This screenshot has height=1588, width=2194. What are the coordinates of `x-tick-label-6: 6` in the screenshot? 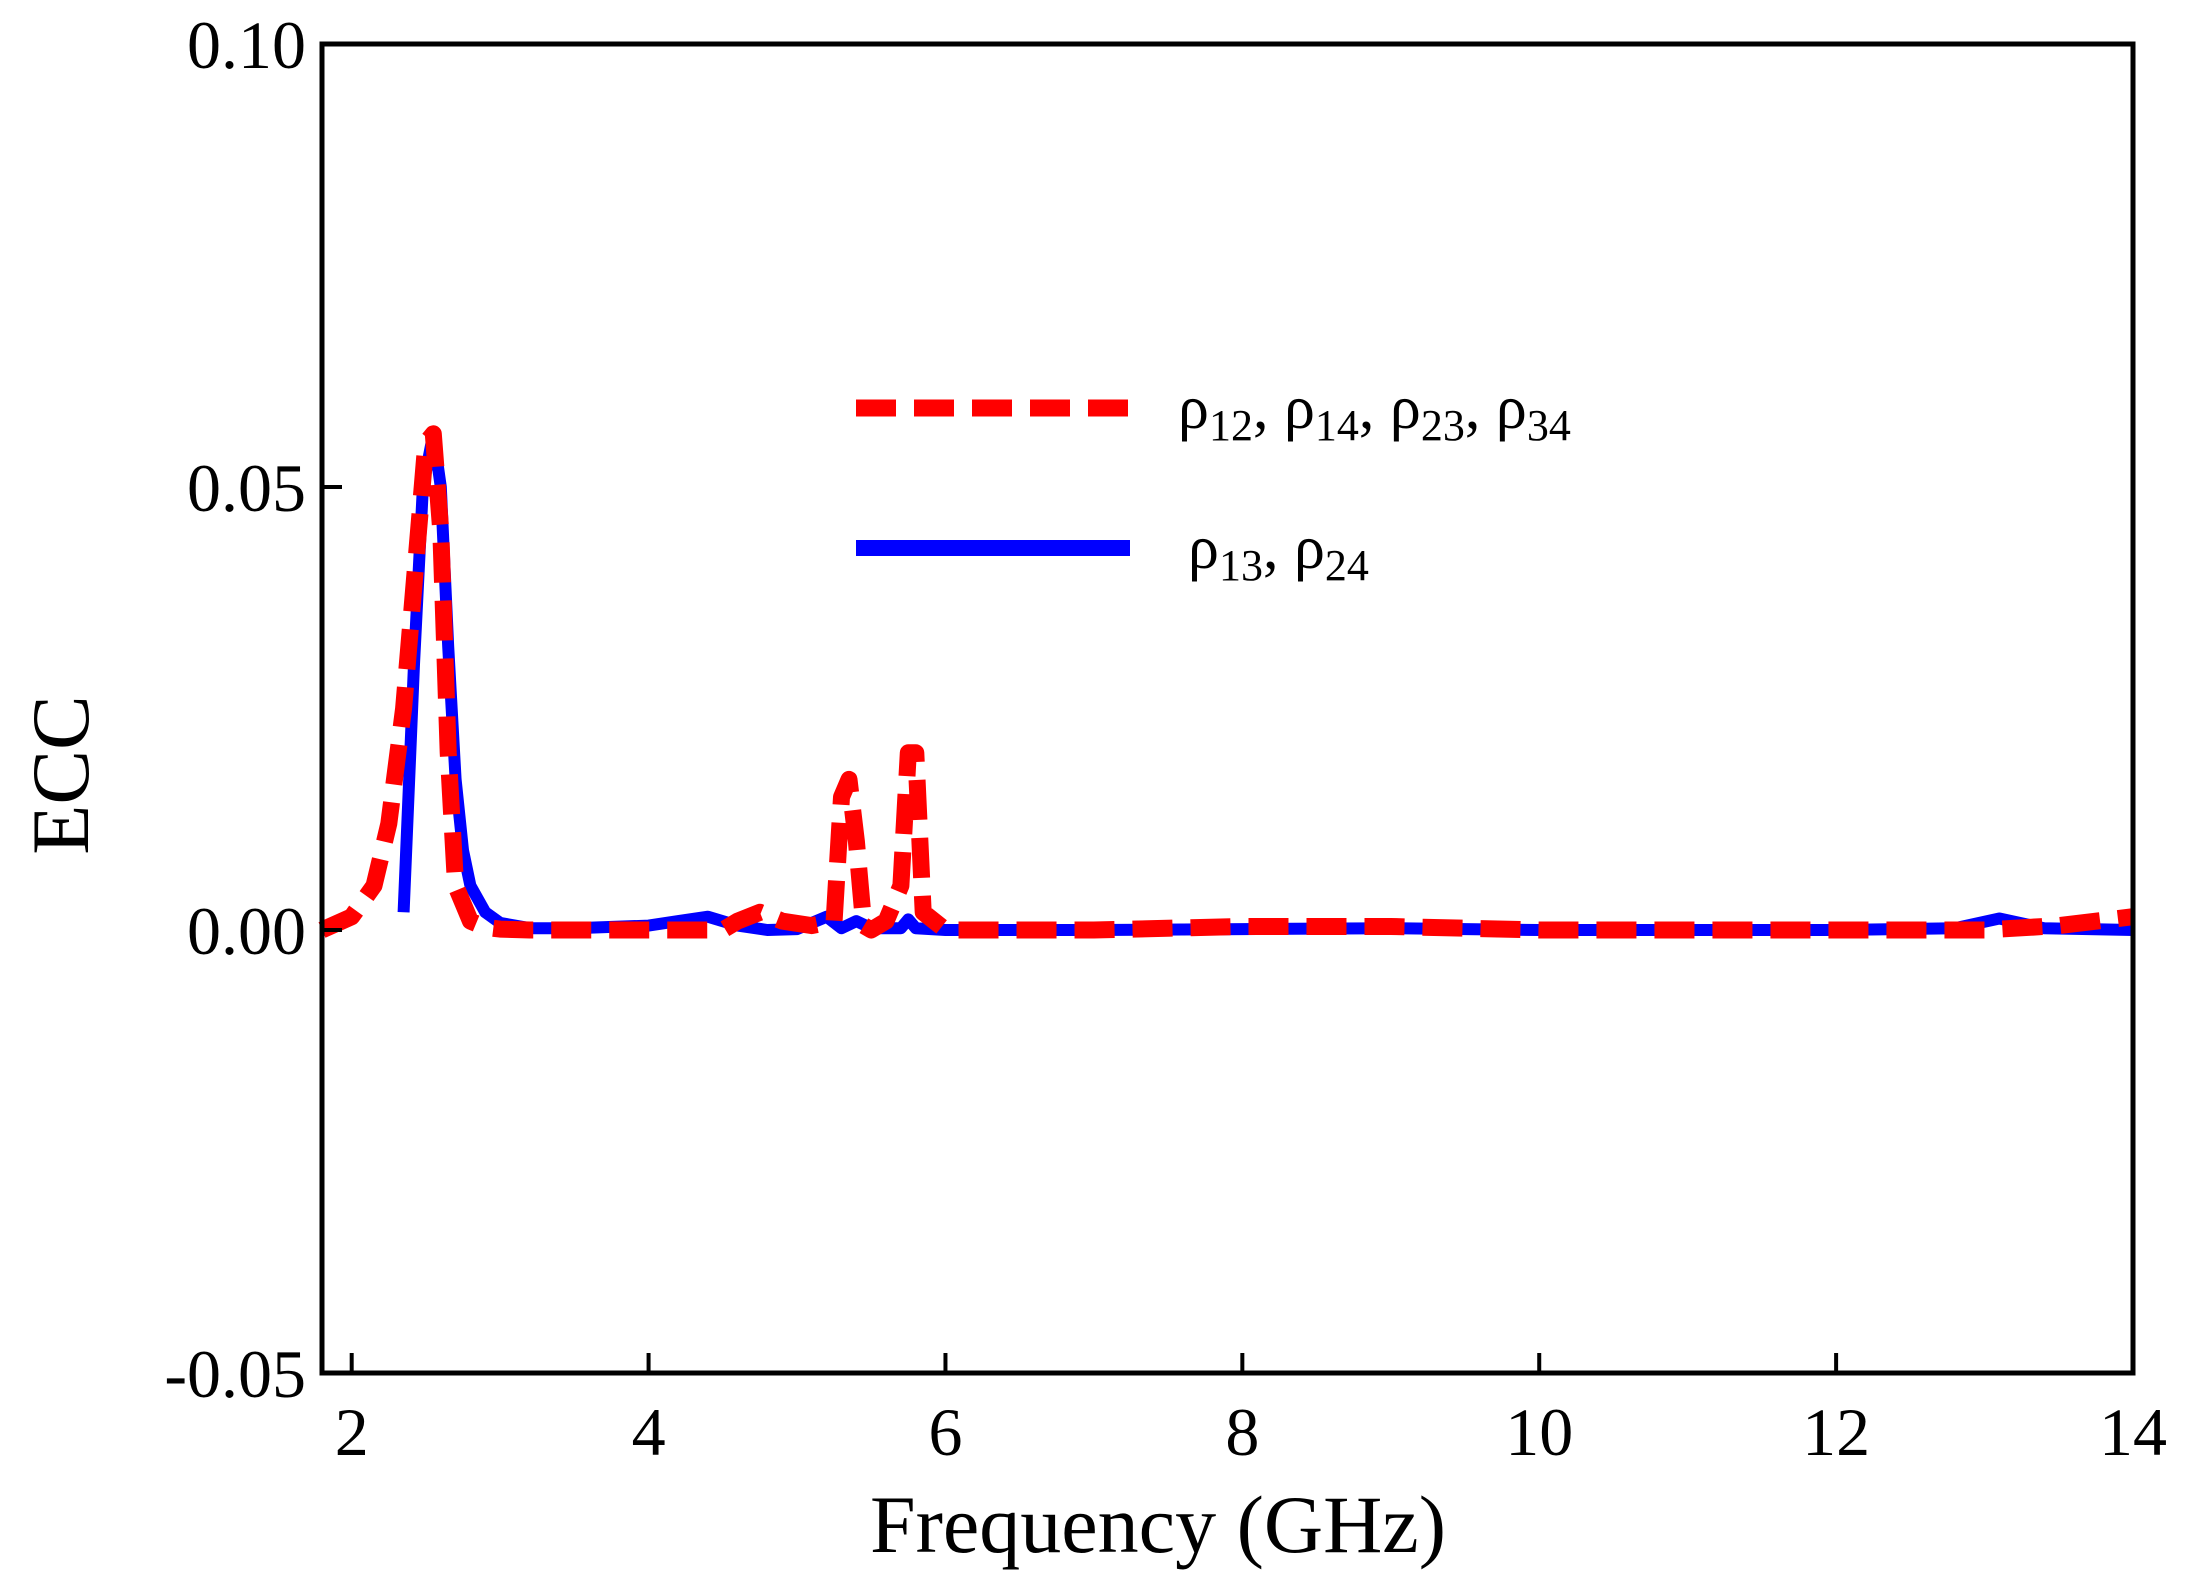 It's located at (945, 1432).